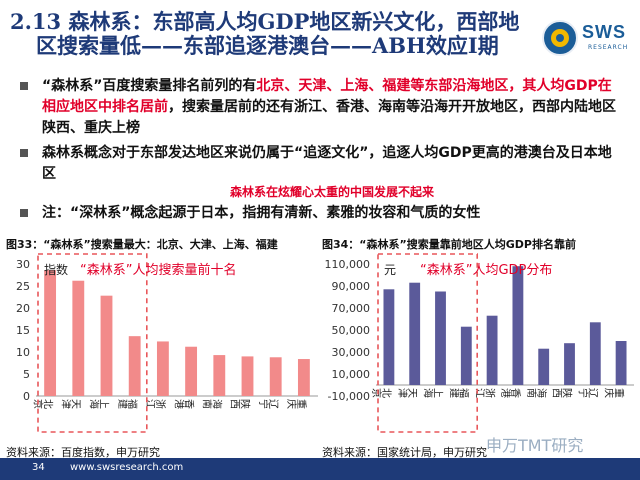 The width and height of the screenshot is (640, 480). Describe the element at coordinates (329, 117) in the screenshot. I see `bullet-1-text-b: ，搜索量居前的还有浙江、香港、海南等沿海开开放地区，西部内陆地区陕西、重庆上榜` at that location.